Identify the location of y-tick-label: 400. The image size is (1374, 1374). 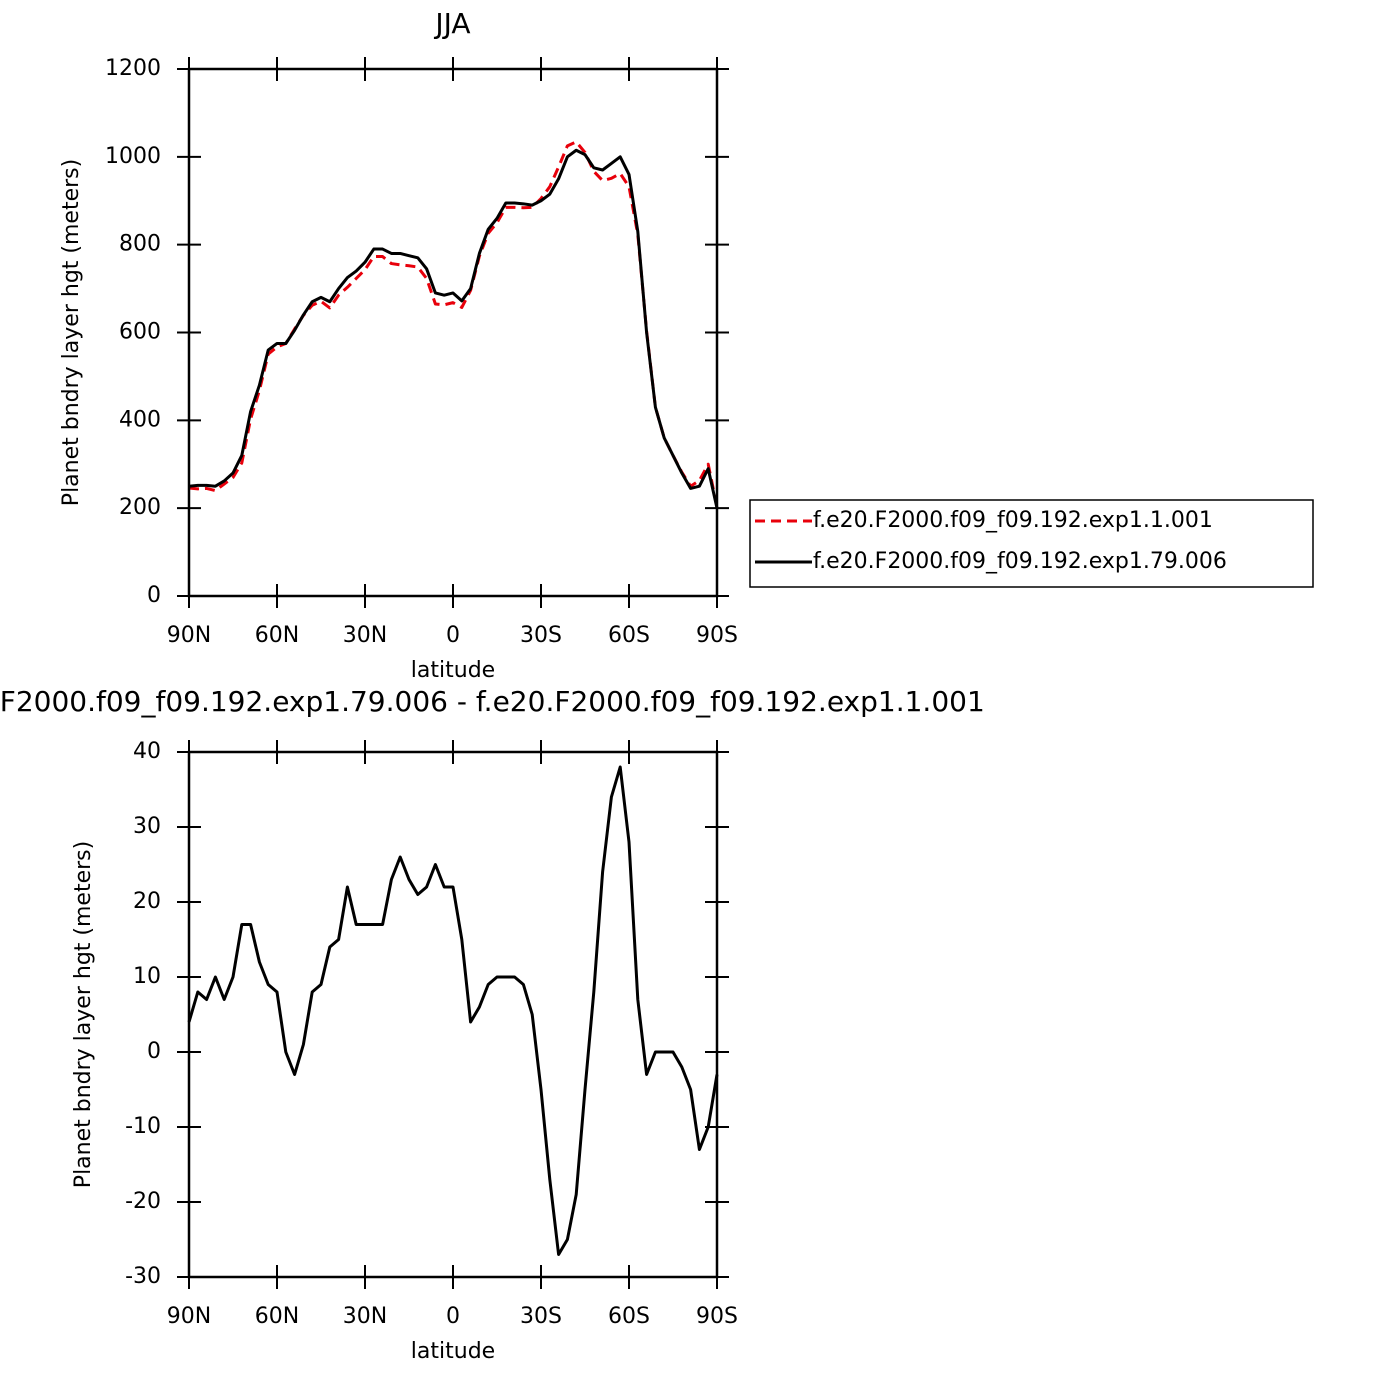
(140, 419).